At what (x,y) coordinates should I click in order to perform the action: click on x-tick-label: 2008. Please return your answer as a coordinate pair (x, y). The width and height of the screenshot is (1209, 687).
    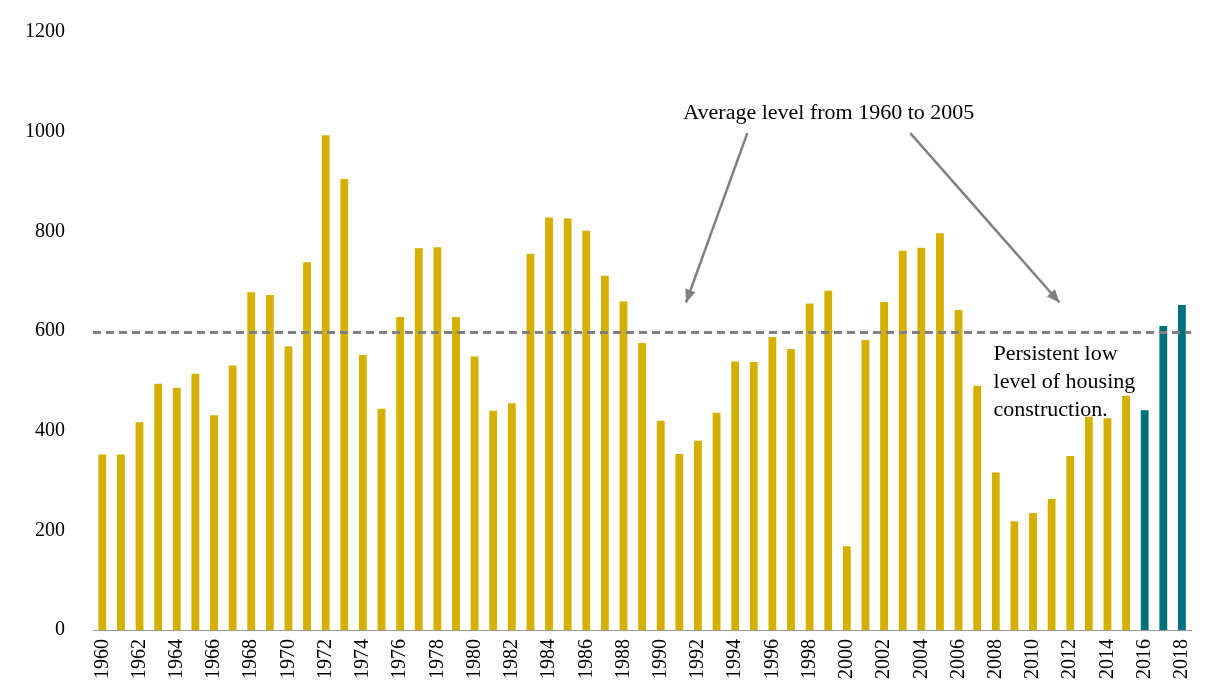
    Looking at the image, I should click on (994, 659).